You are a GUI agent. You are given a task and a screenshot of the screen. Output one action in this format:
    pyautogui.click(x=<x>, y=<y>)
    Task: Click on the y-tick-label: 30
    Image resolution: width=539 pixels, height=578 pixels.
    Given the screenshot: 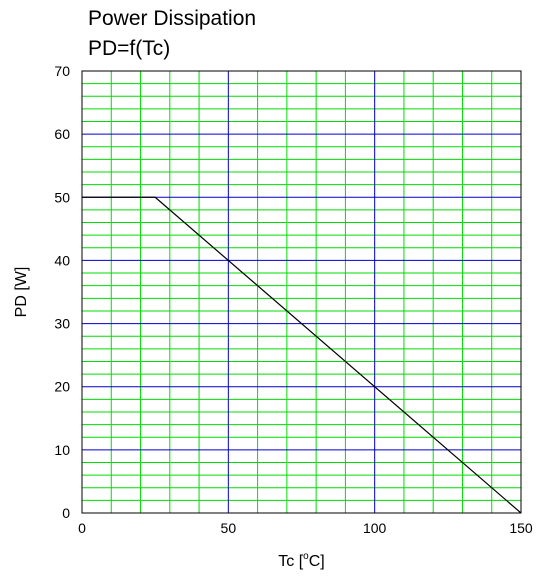 What is the action you would take?
    pyautogui.click(x=62, y=324)
    